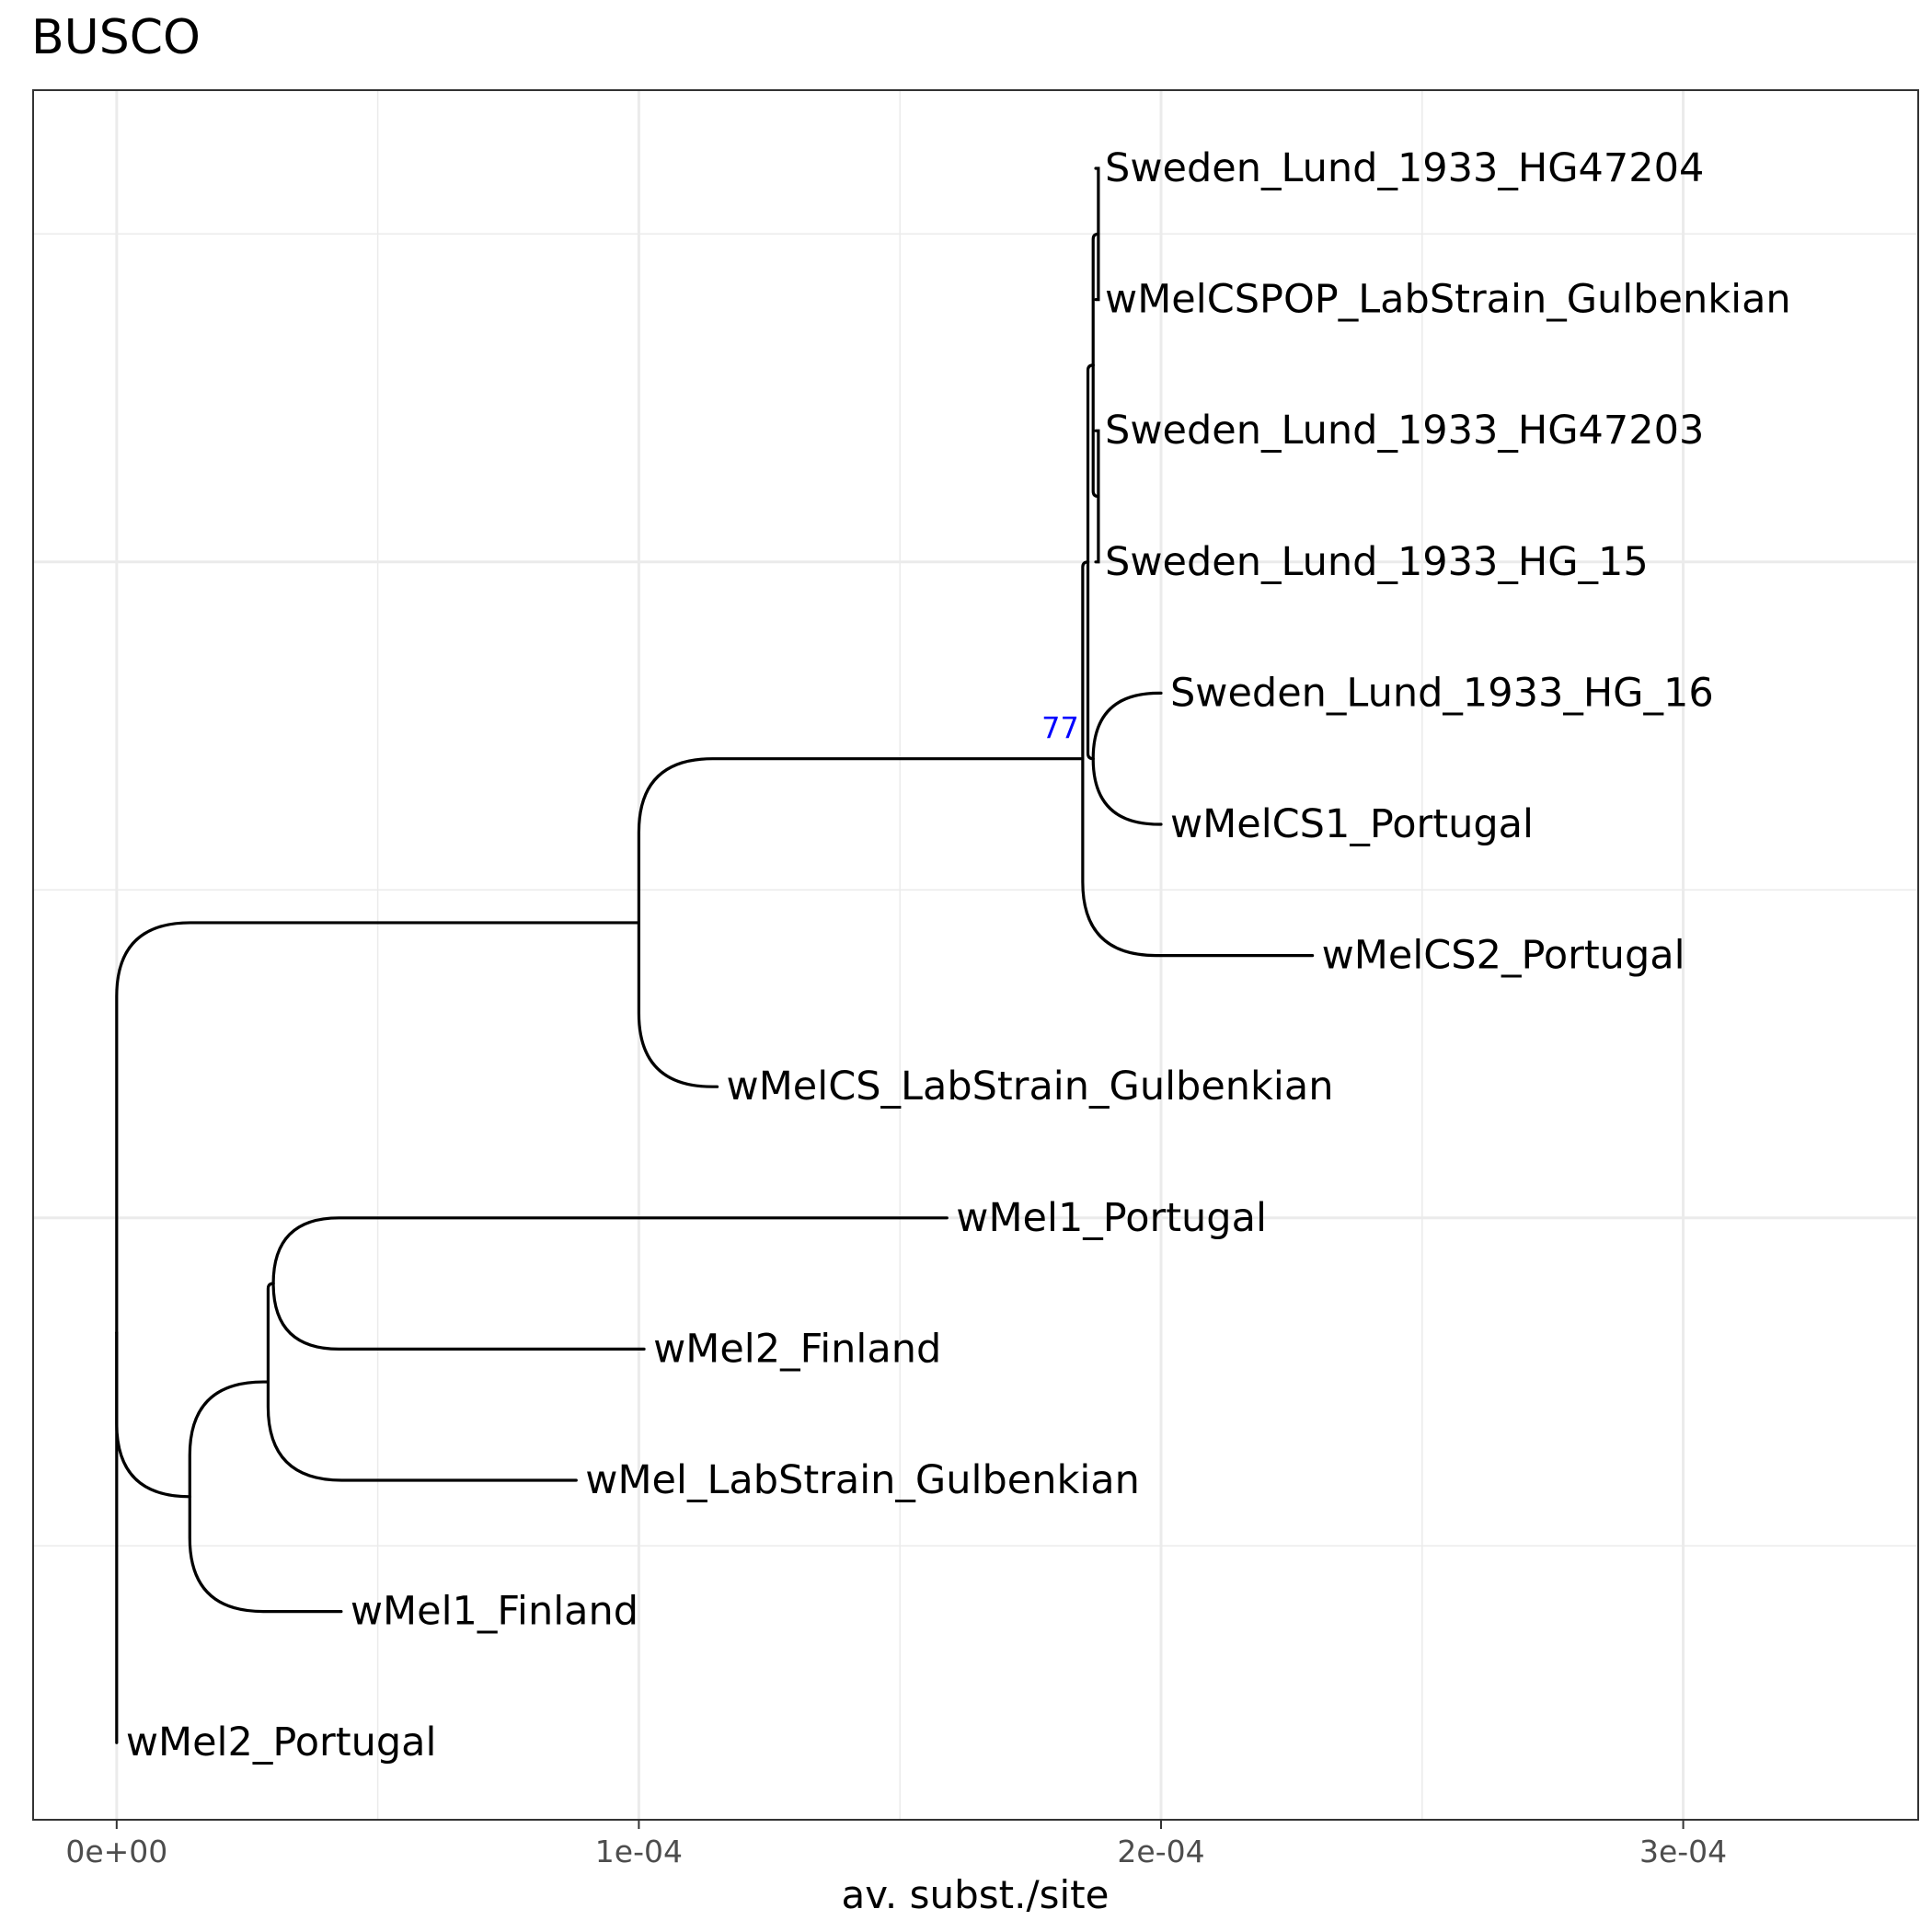  I want to click on tip-label: wMelCS1_Portugal, so click(1352, 824).